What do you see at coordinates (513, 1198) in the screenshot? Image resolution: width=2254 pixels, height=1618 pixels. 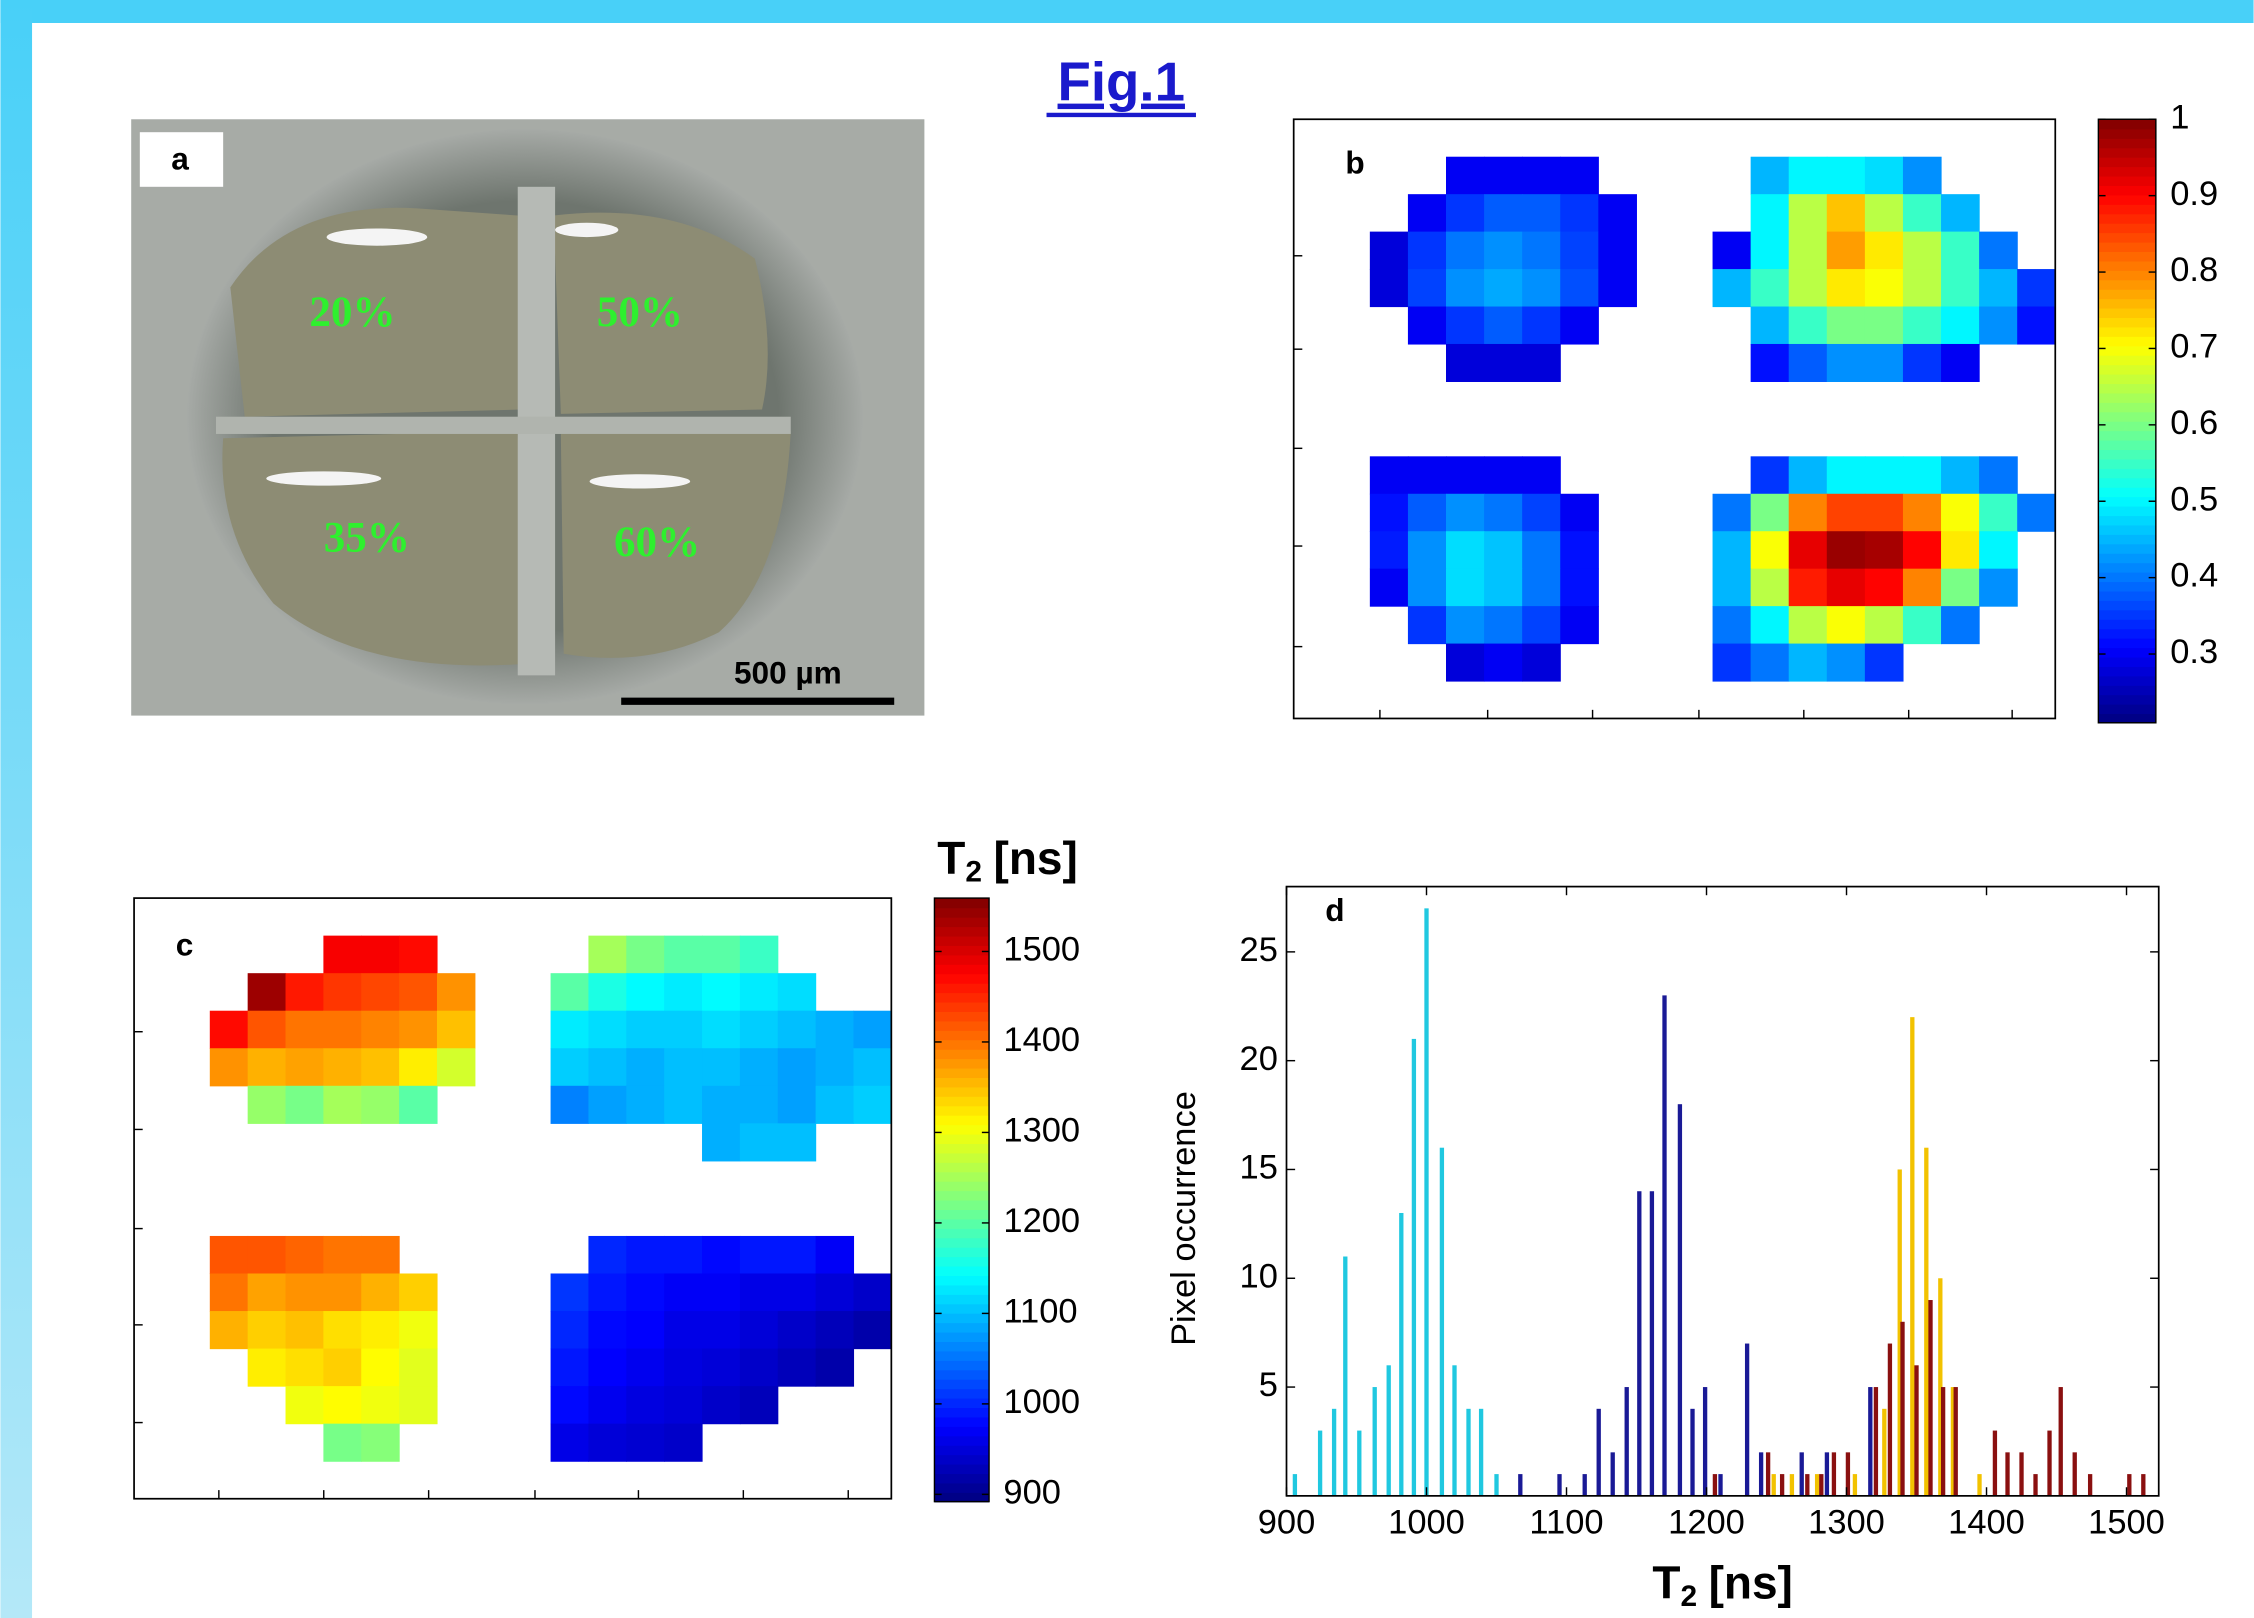 I see `plot-frame` at bounding box center [513, 1198].